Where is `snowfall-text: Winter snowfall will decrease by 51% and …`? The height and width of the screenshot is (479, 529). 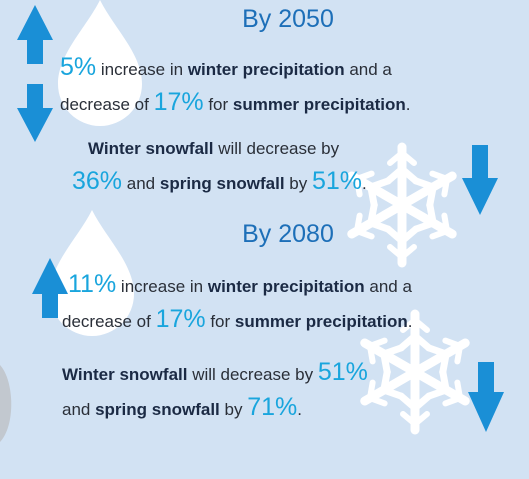
snowfall-text: Winter snowfall will decrease by 51% and … is located at coordinates (215, 391).